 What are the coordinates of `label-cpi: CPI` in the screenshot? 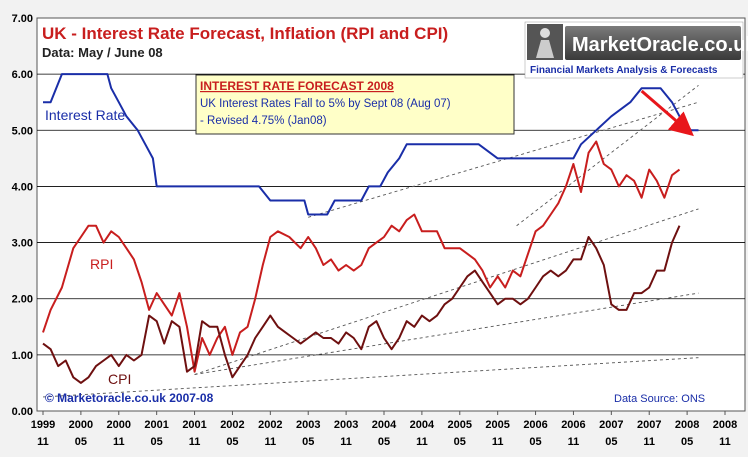 It's located at (119, 379).